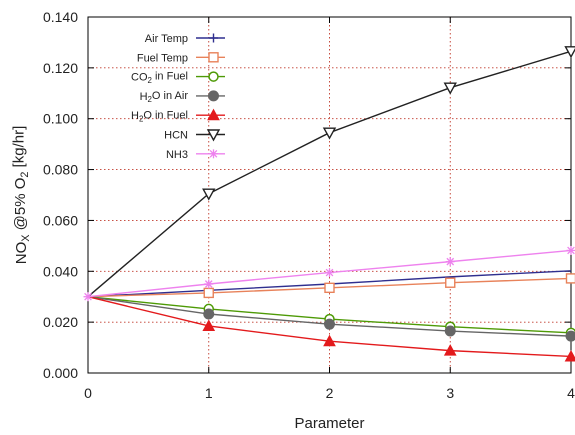 The width and height of the screenshot is (575, 435). What do you see at coordinates (88, 393) in the screenshot?
I see `x-tick-label: 0` at bounding box center [88, 393].